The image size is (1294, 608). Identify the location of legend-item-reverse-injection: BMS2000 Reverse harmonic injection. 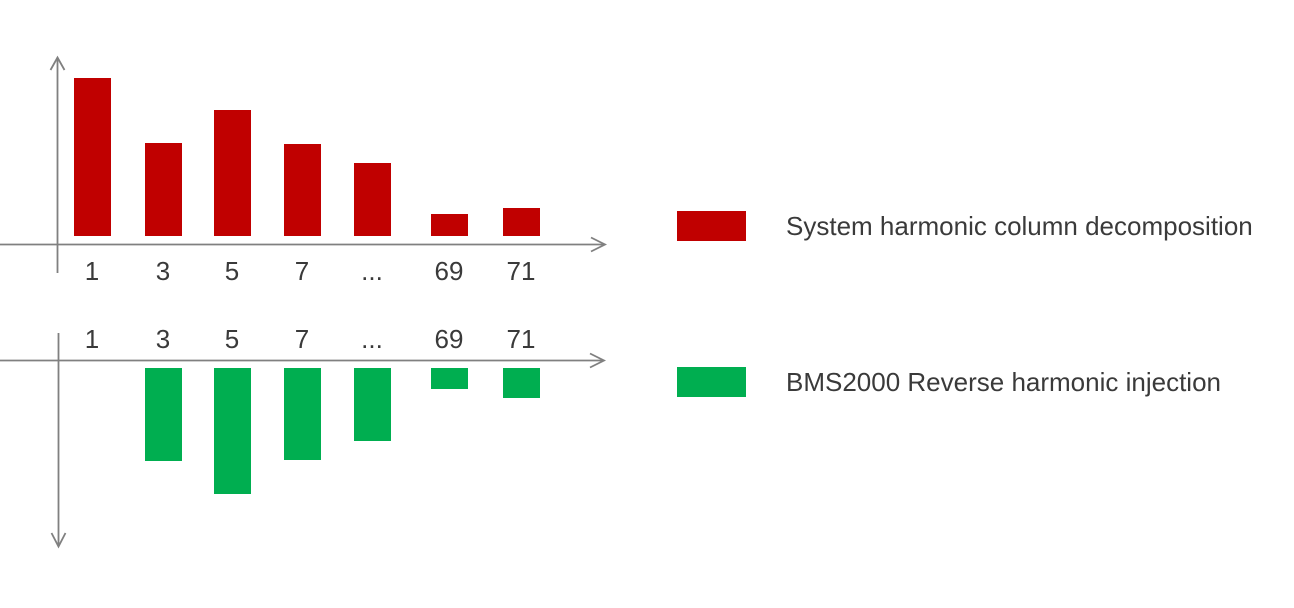
(949, 382).